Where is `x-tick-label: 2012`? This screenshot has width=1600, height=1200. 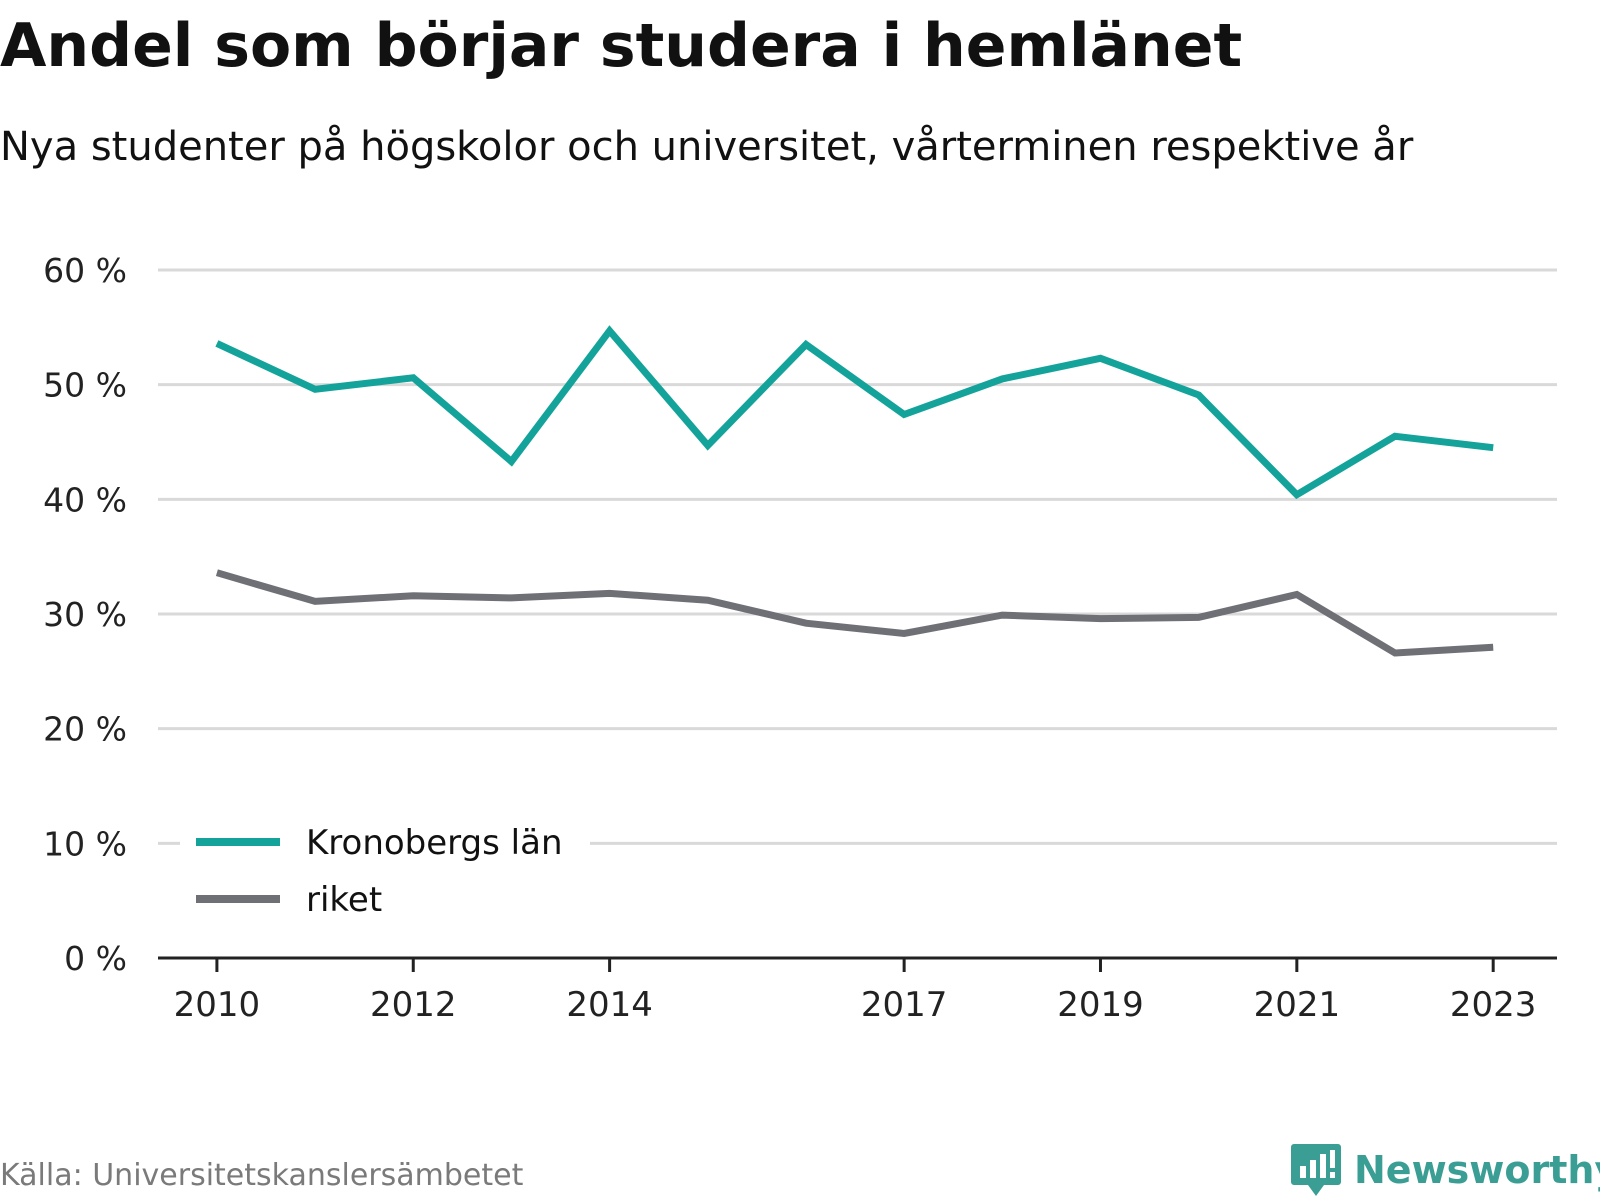
x-tick-label: 2012 is located at coordinates (413, 1005).